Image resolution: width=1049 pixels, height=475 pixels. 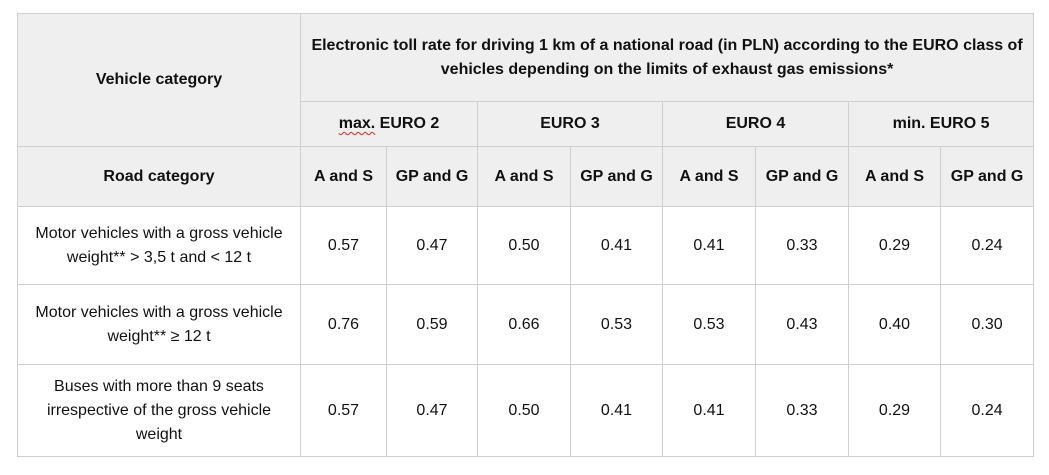 I want to click on euro-class-header: min. EURO 5, so click(x=941, y=124).